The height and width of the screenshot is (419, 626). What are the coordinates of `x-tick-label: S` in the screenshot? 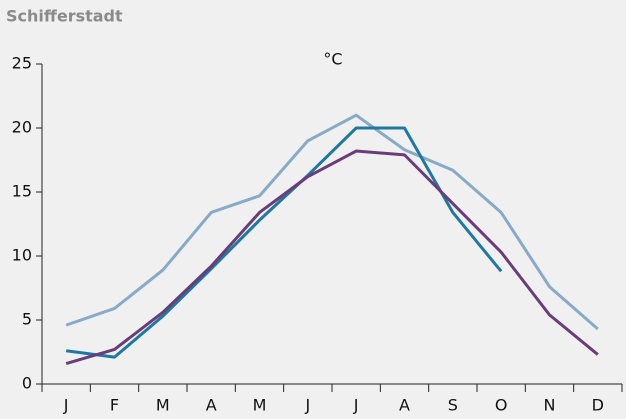 It's located at (453, 405).